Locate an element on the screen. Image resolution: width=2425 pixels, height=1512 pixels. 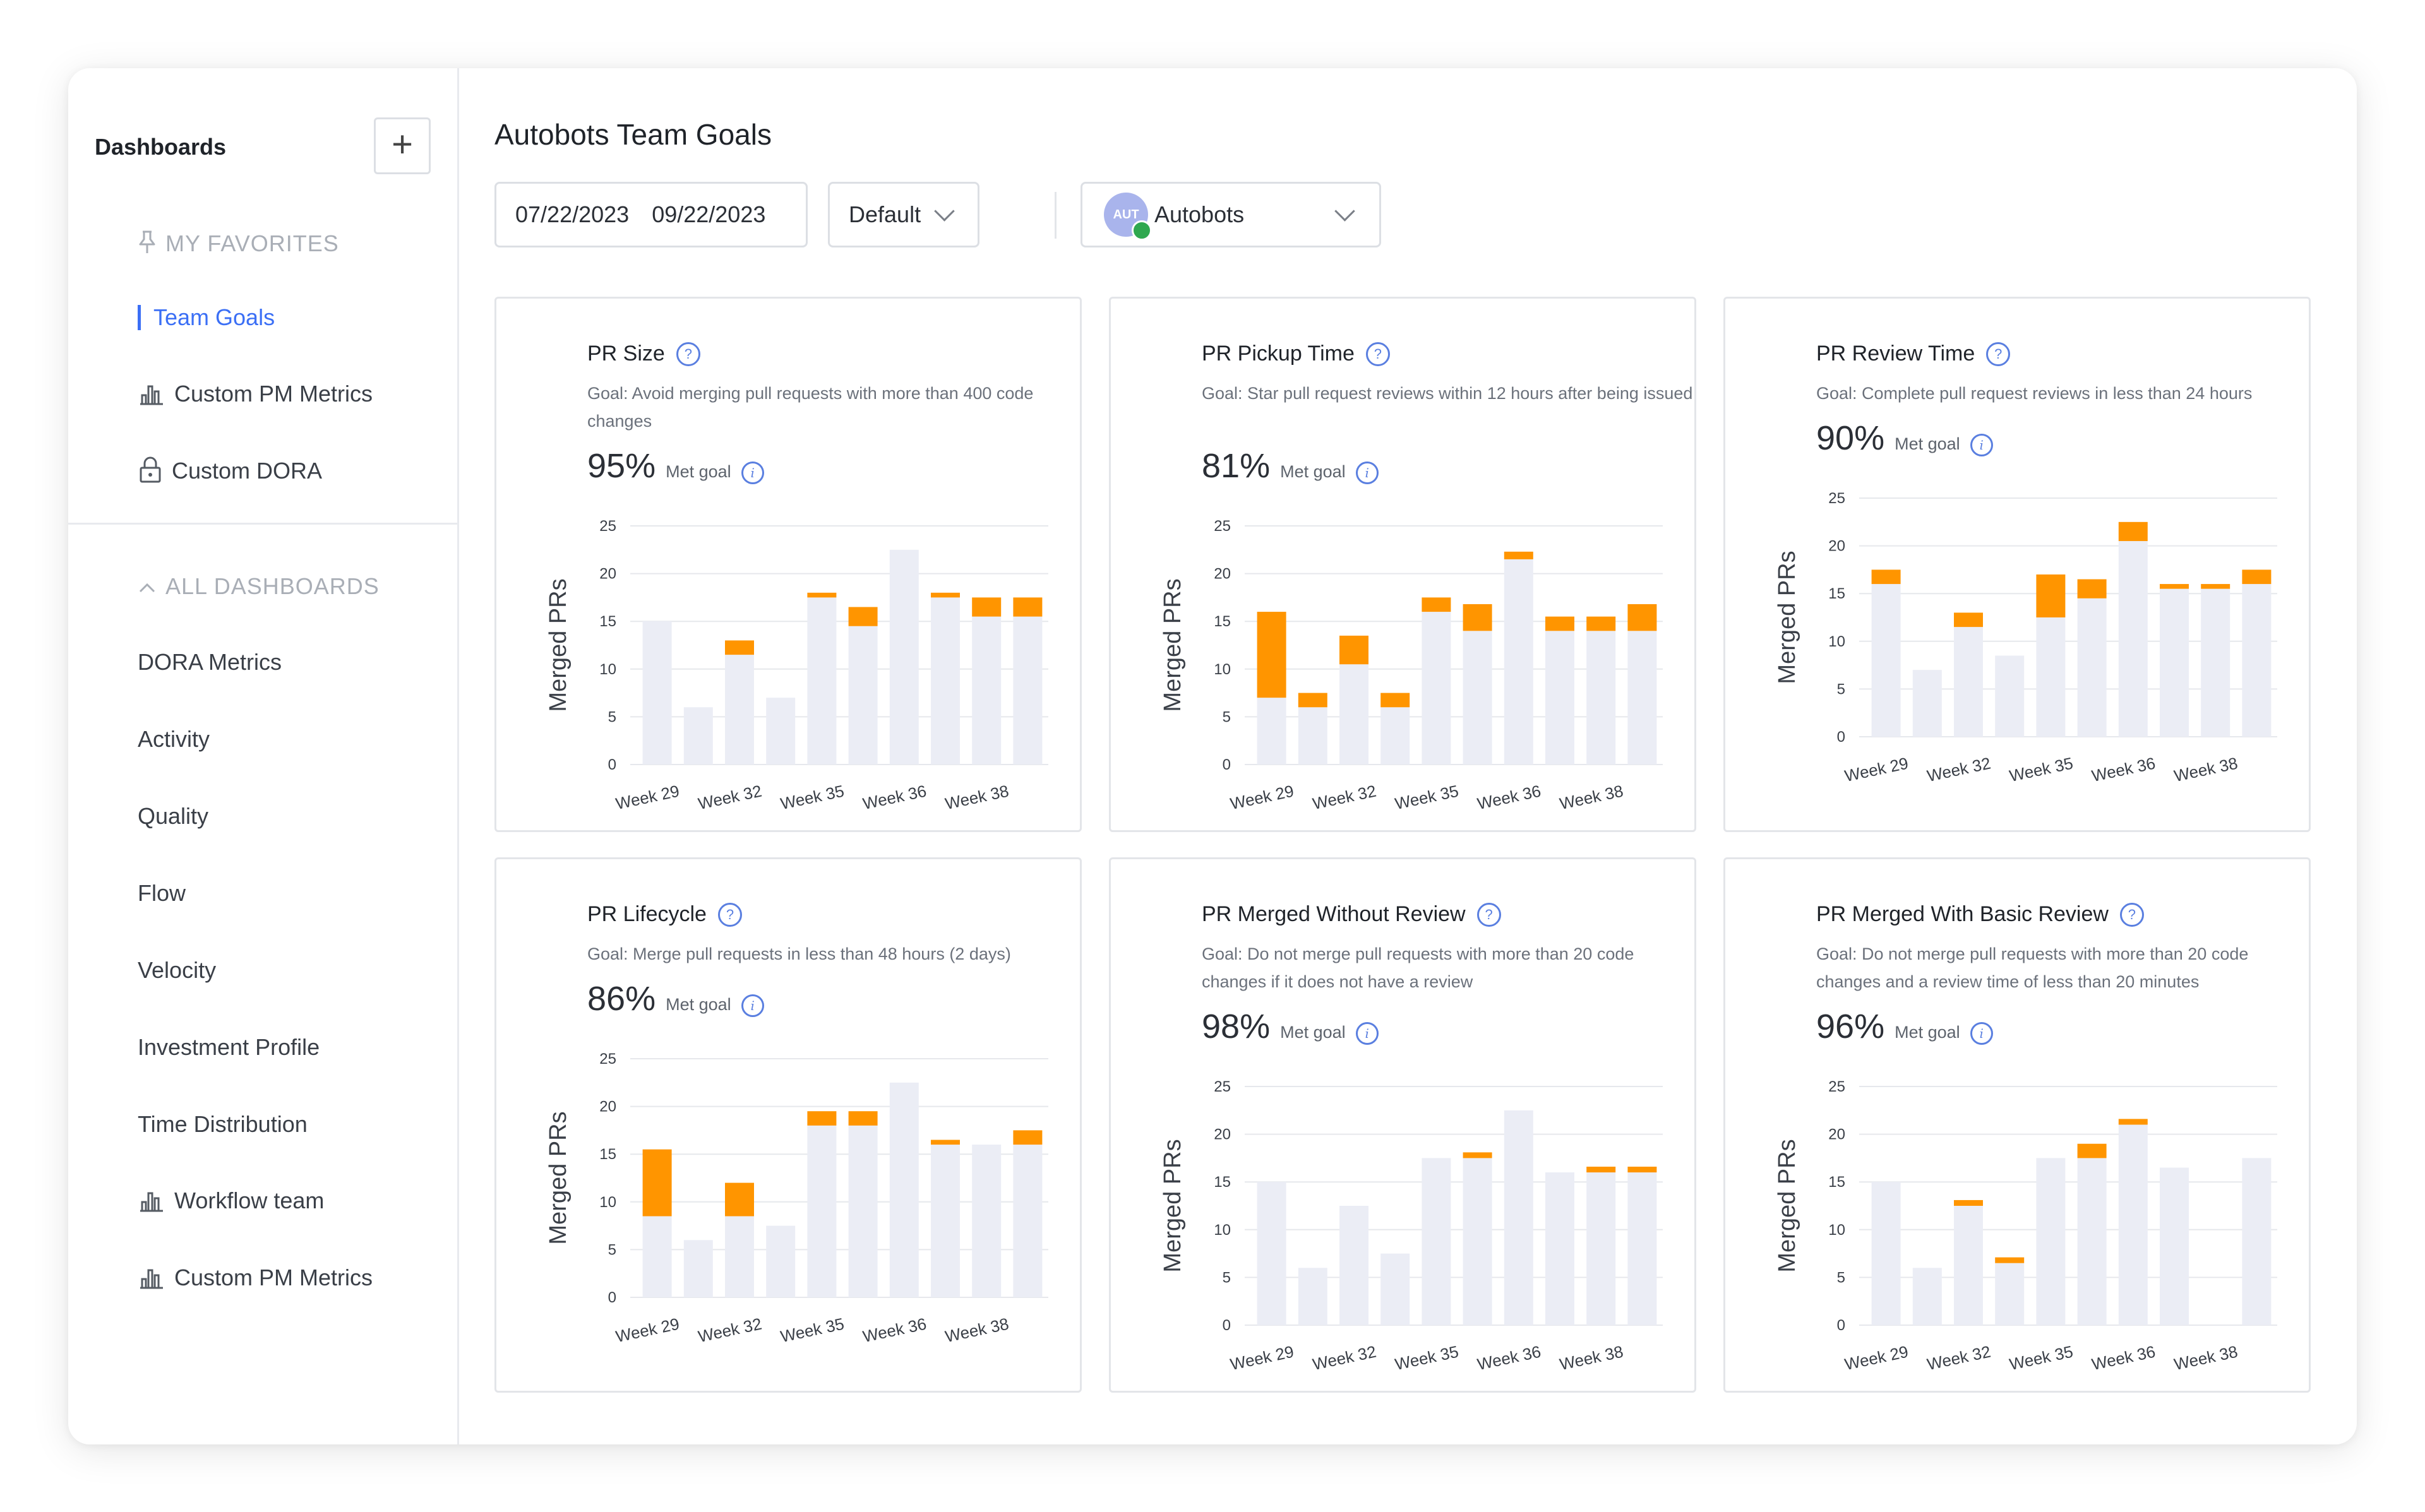
sidebar-item-custom-dora: Custom DORA is located at coordinates (230, 472).